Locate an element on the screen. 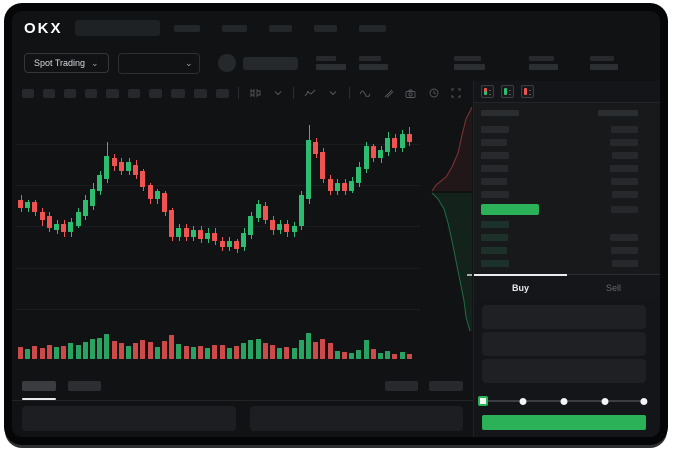  total-input is located at coordinates (564, 371).